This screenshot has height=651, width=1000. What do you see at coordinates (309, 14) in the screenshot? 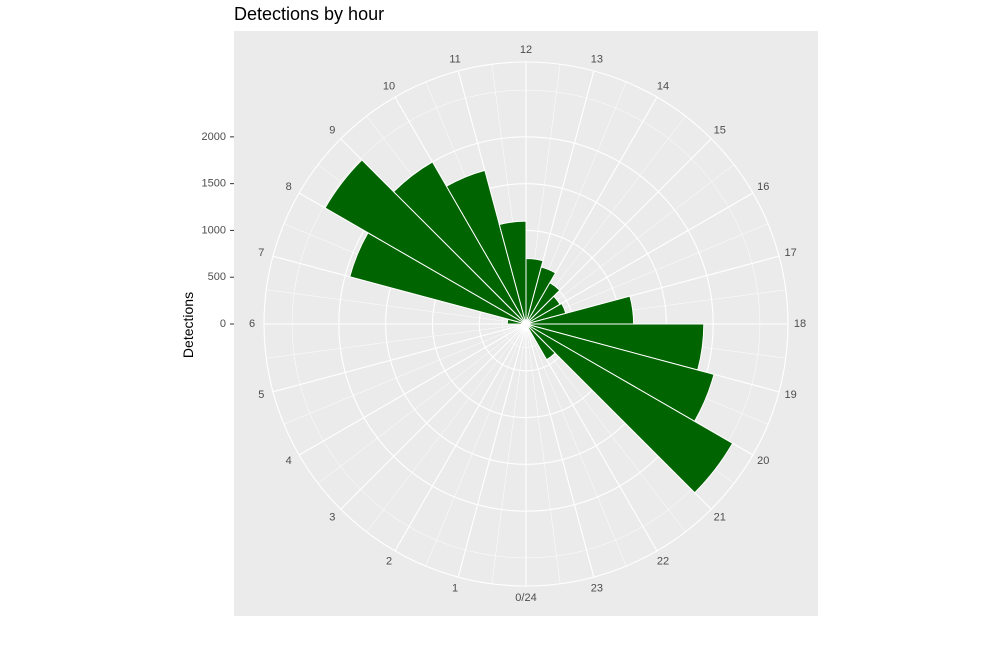
I see `chart-title: Detections by hour` at bounding box center [309, 14].